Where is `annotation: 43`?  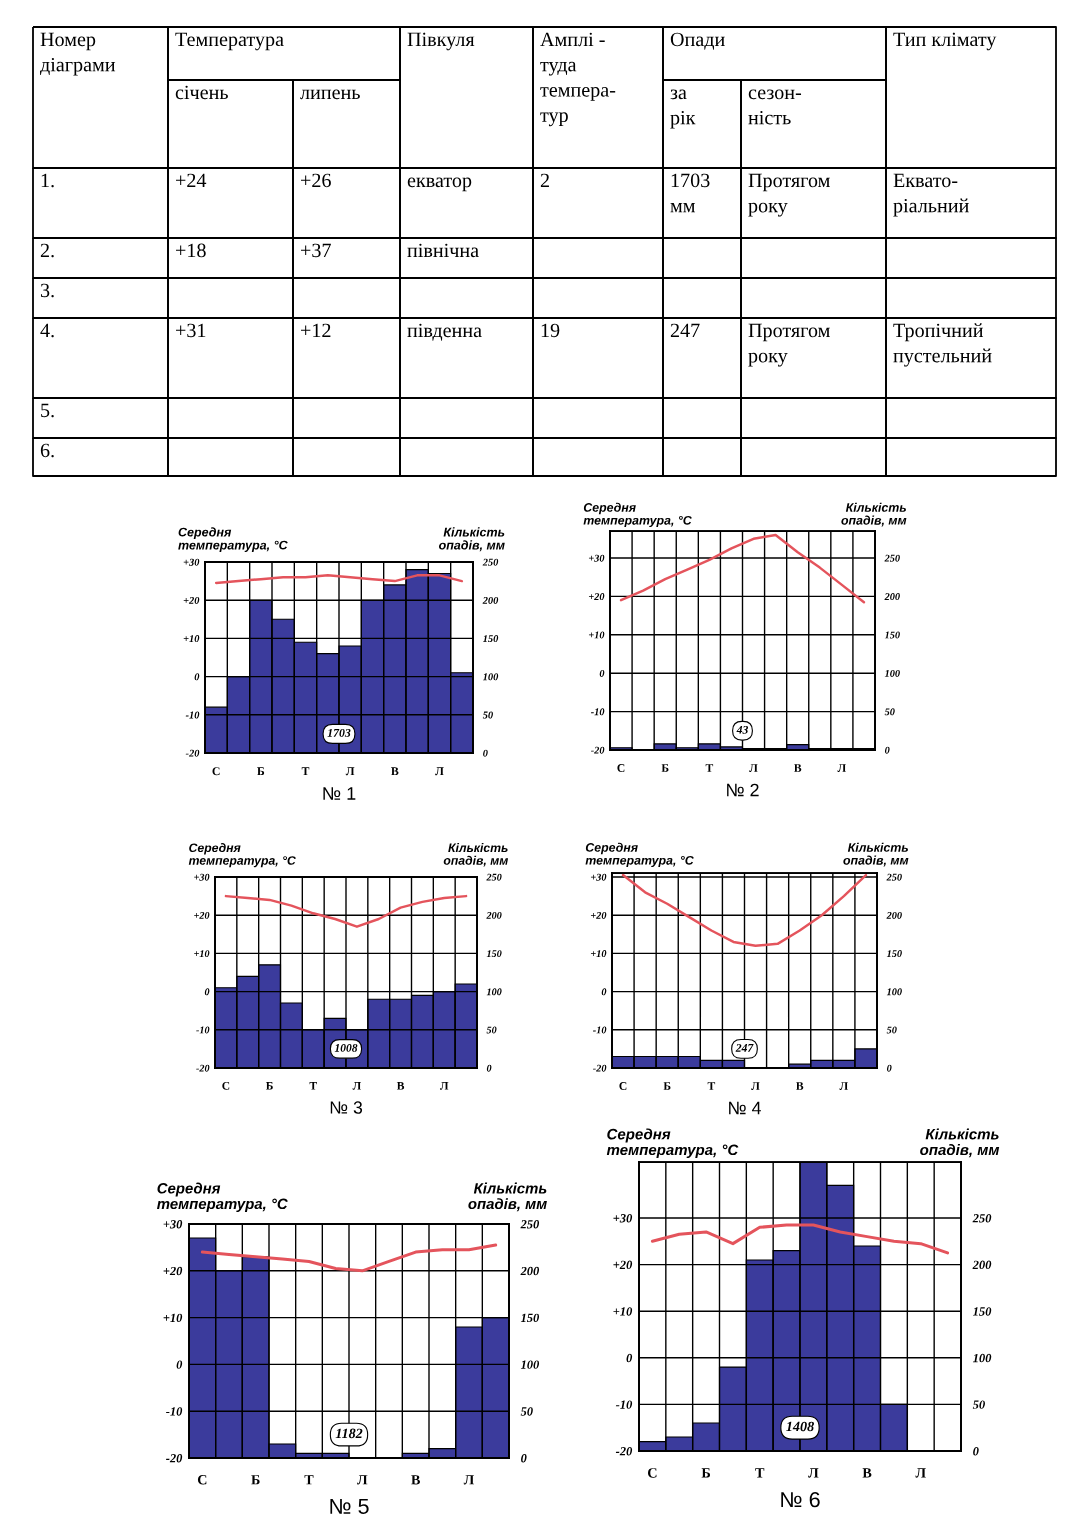
annotation: 43 is located at coordinates (742, 729).